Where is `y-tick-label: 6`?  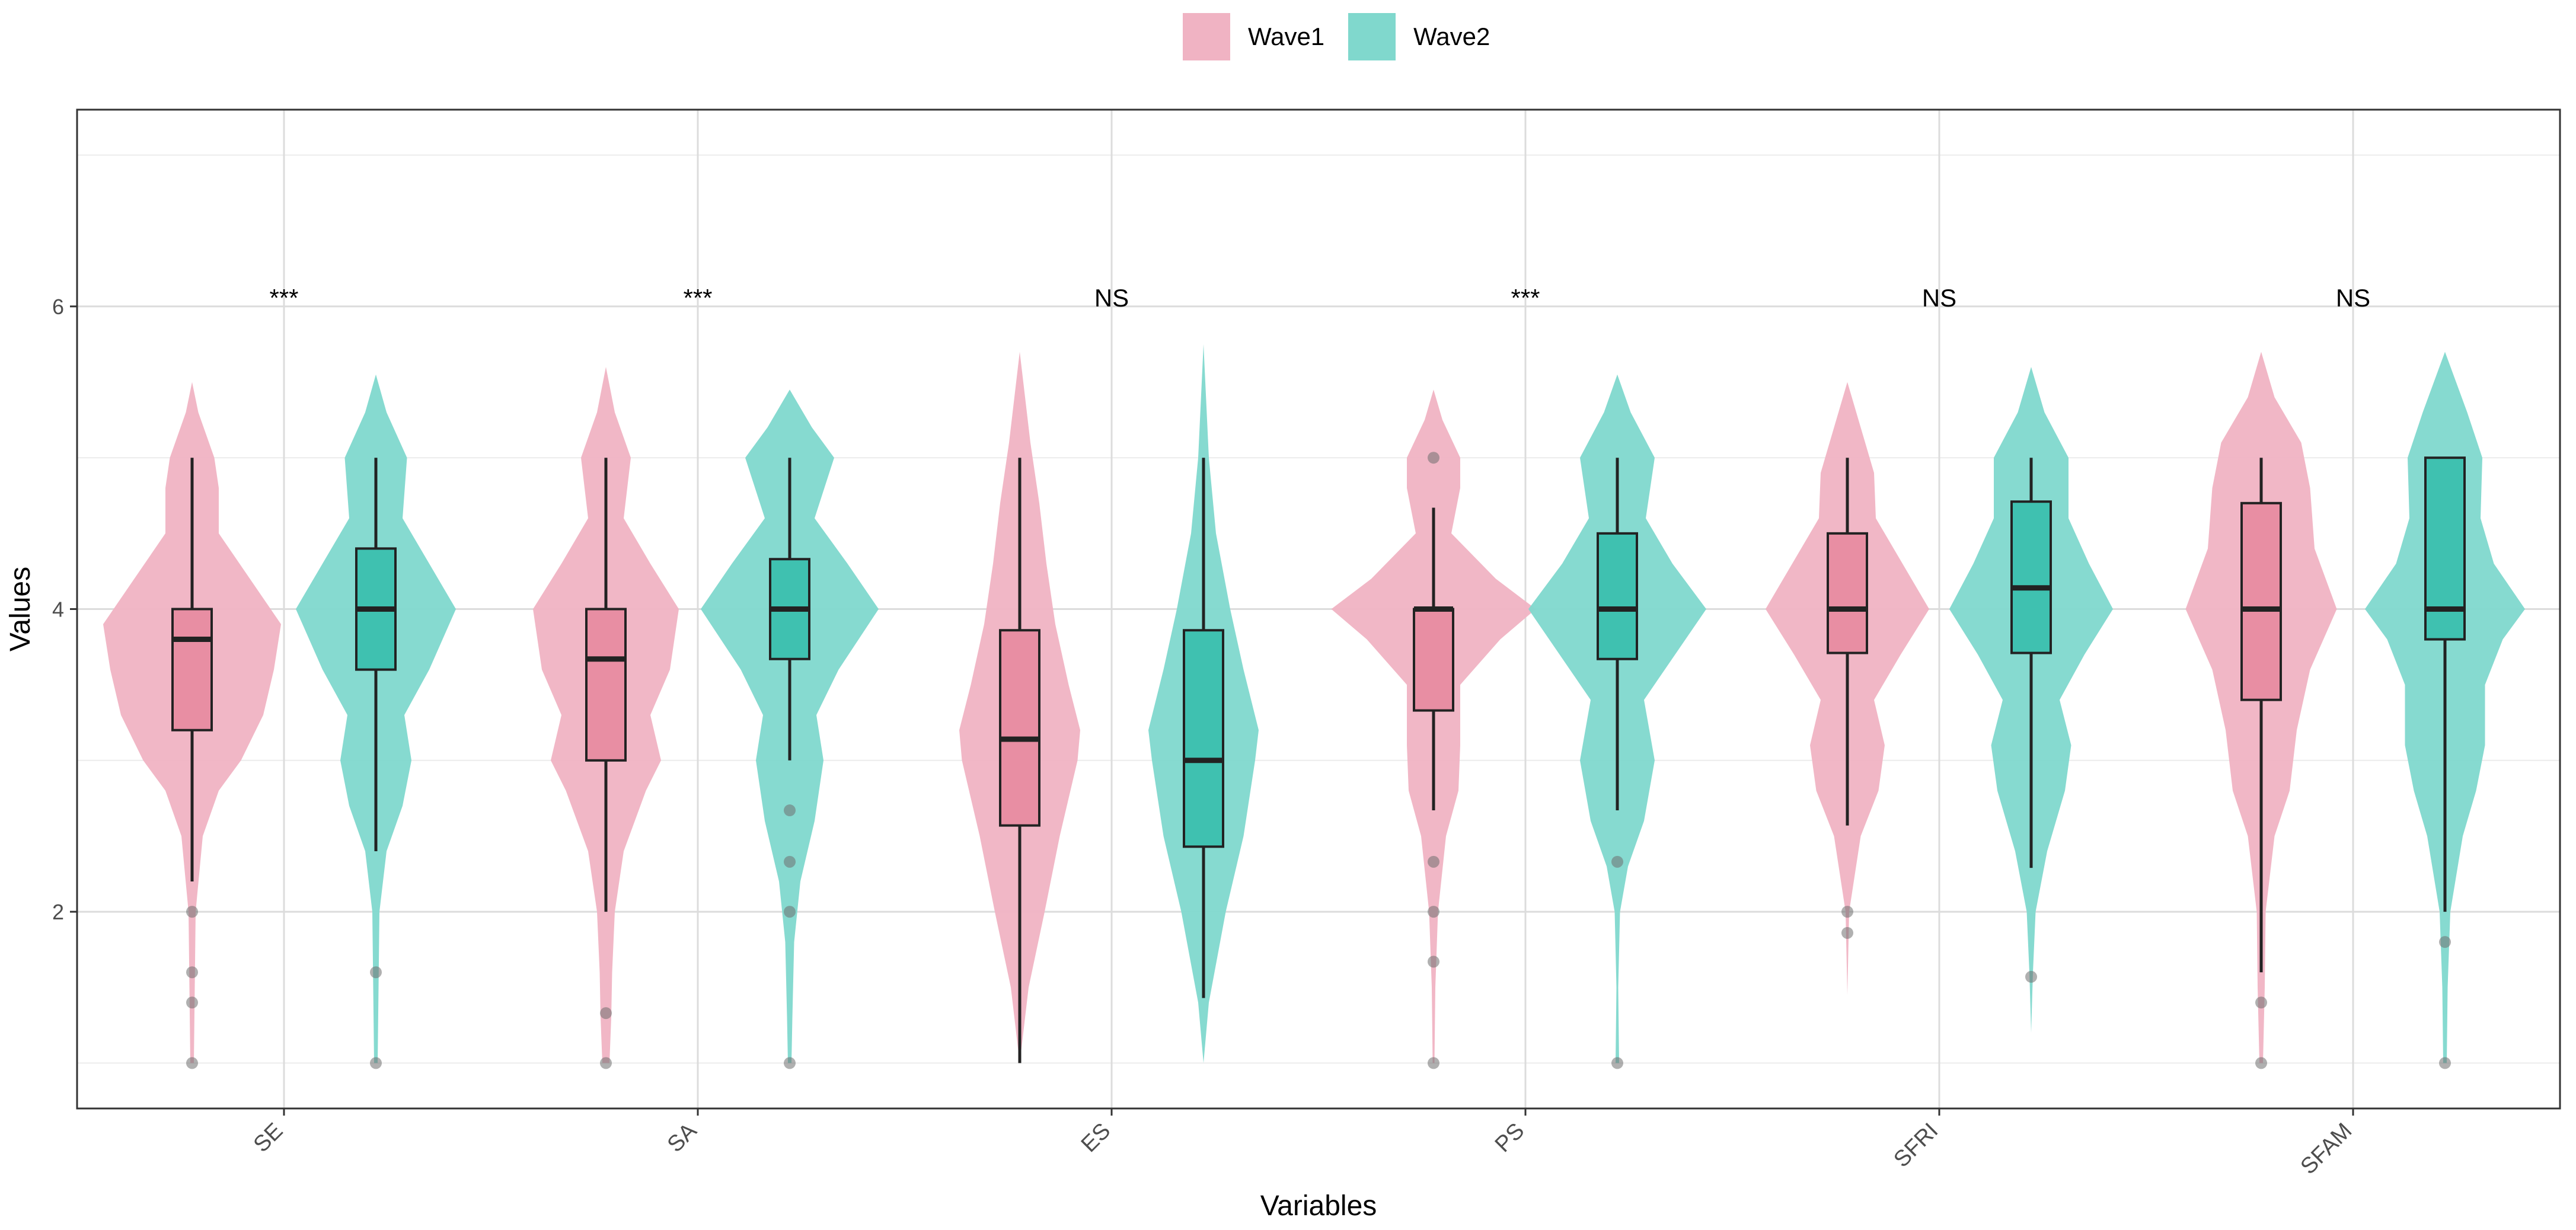
y-tick-label: 6 is located at coordinates (58, 307).